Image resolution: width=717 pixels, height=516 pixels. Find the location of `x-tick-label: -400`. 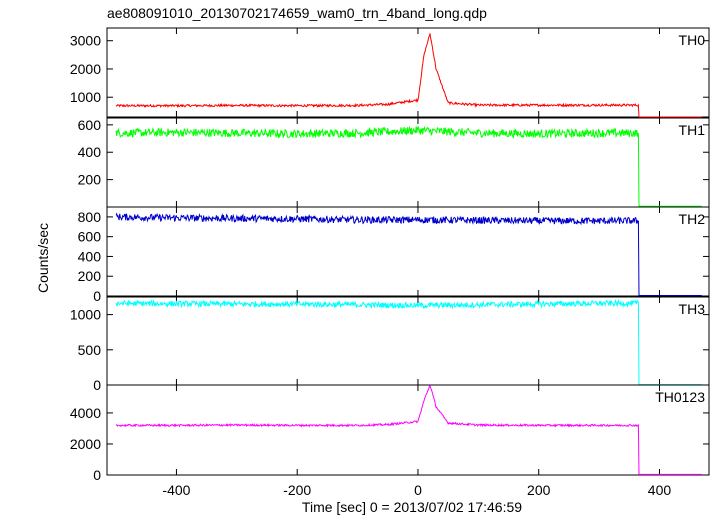

x-tick-label: -400 is located at coordinates (176, 490).